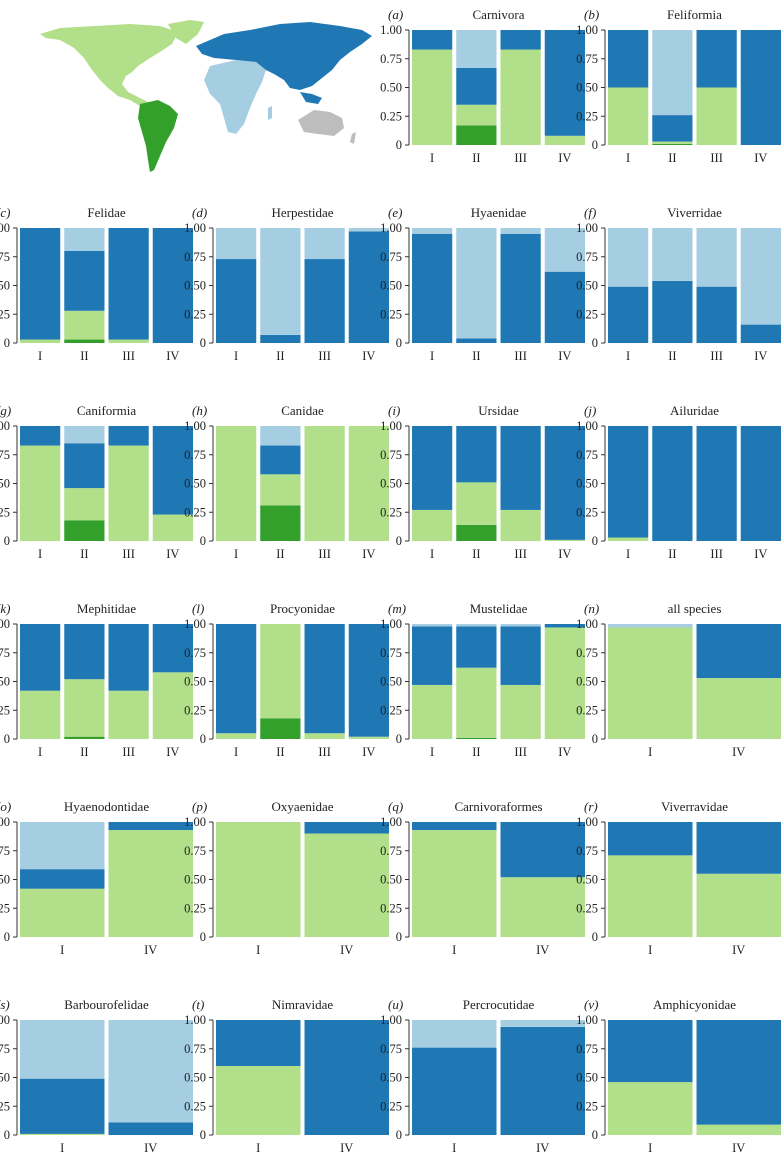 Image resolution: width=782 pixels, height=1158 pixels. What do you see at coordinates (394, 410) in the screenshot?
I see `panel-letter: (i)` at bounding box center [394, 410].